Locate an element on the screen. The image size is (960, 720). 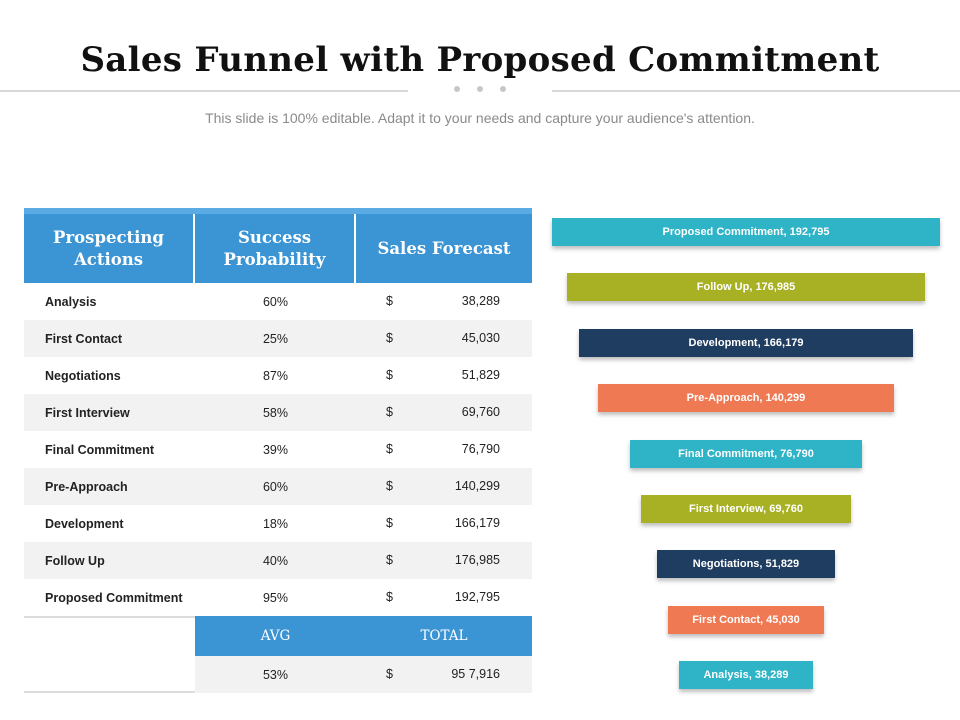
funnel-bar: Proposed Commitment, 192,795 is located at coordinates (746, 232).